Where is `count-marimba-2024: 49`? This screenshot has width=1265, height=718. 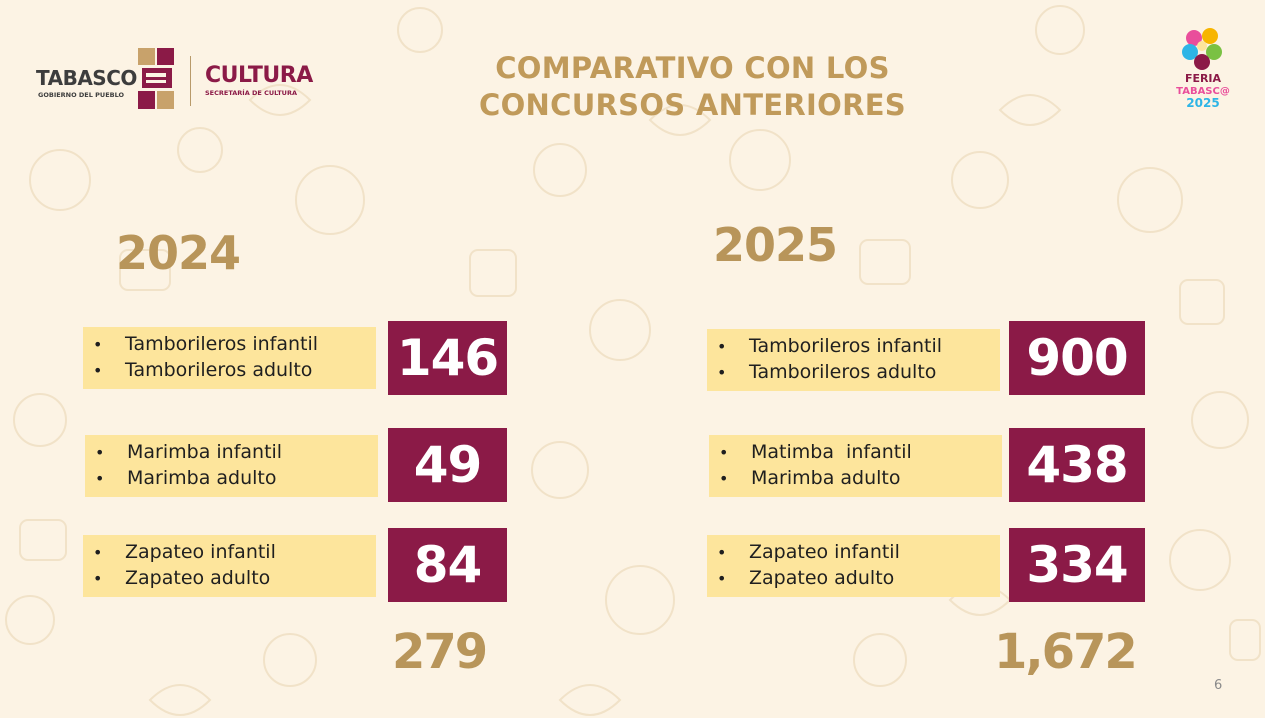
count-marimba-2024: 49 is located at coordinates (447, 465).